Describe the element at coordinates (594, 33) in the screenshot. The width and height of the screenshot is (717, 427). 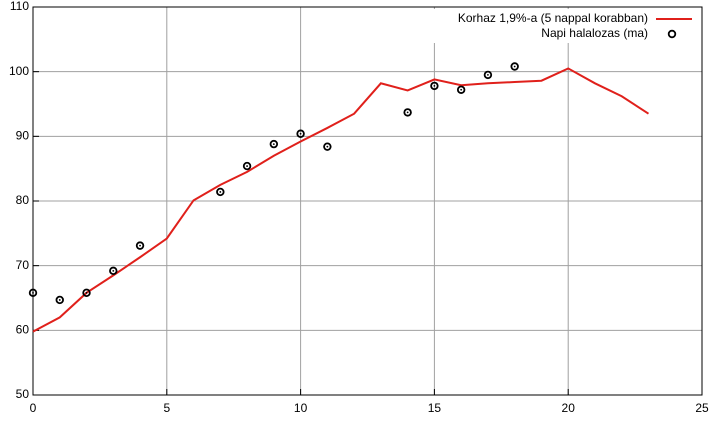
I see `legend-label: Napi halalozas (ma)` at that location.